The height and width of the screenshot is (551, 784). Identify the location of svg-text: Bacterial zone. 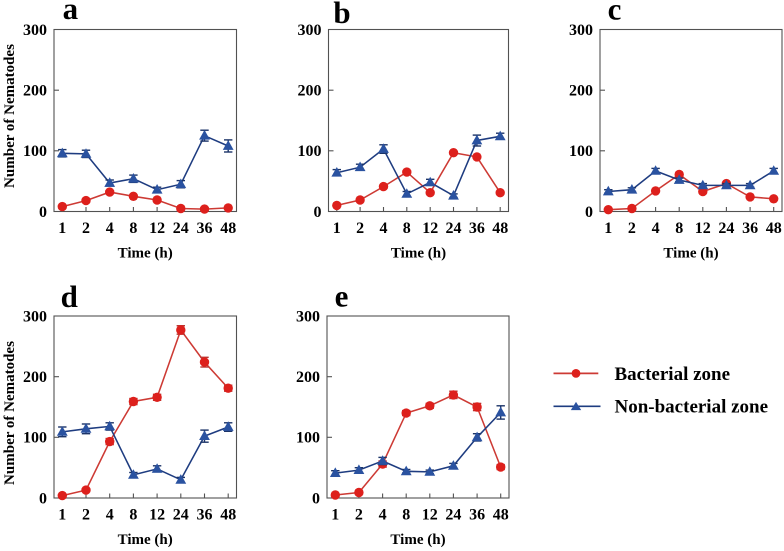
(673, 374).